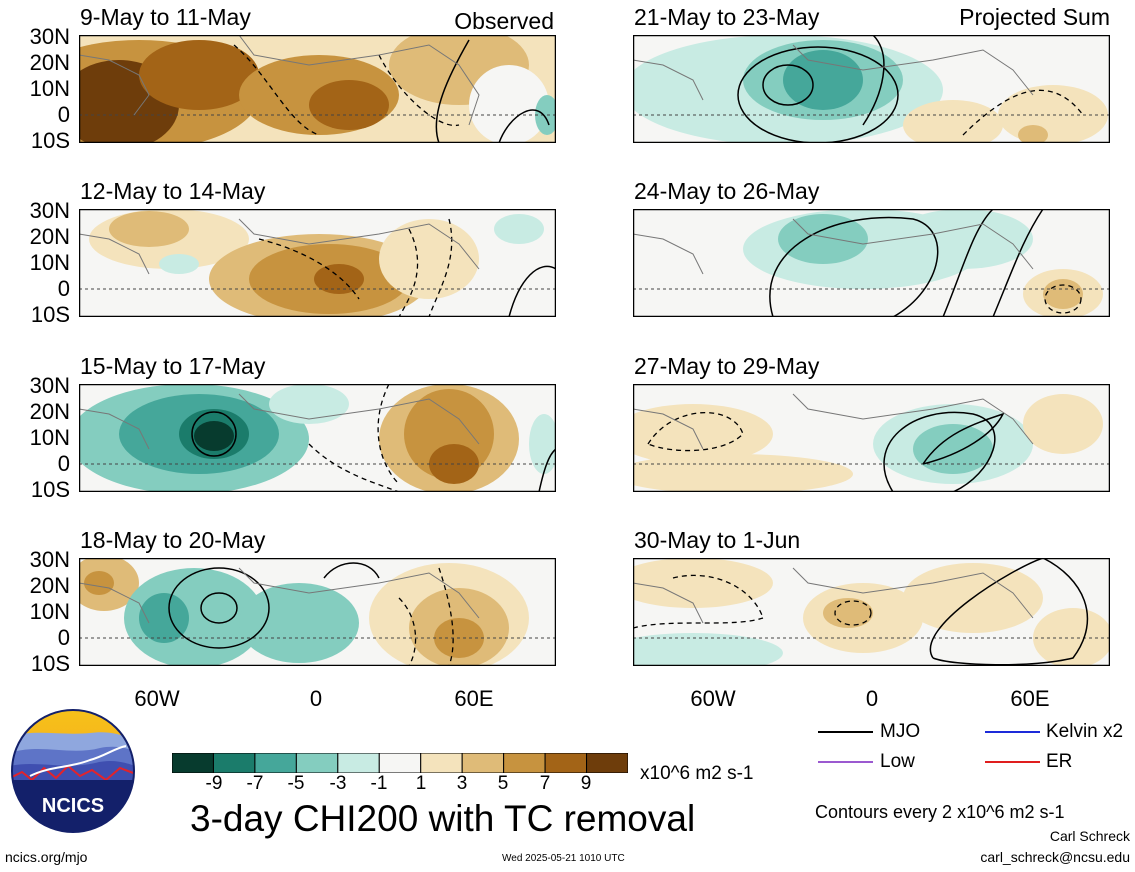 This screenshot has width=1135, height=872. I want to click on colorbar-tick-label: -1, so click(379, 783).